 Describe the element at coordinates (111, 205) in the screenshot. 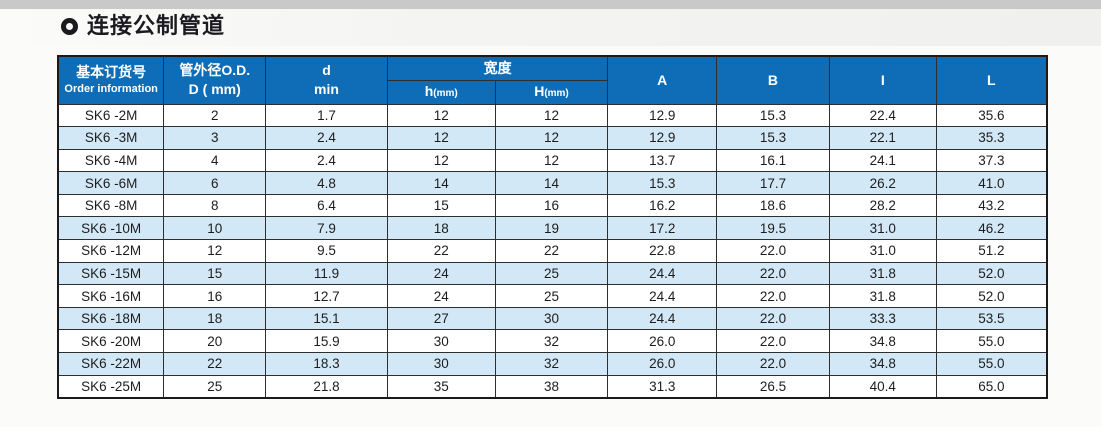

I see `order-code-cell: SK6 -8M` at that location.